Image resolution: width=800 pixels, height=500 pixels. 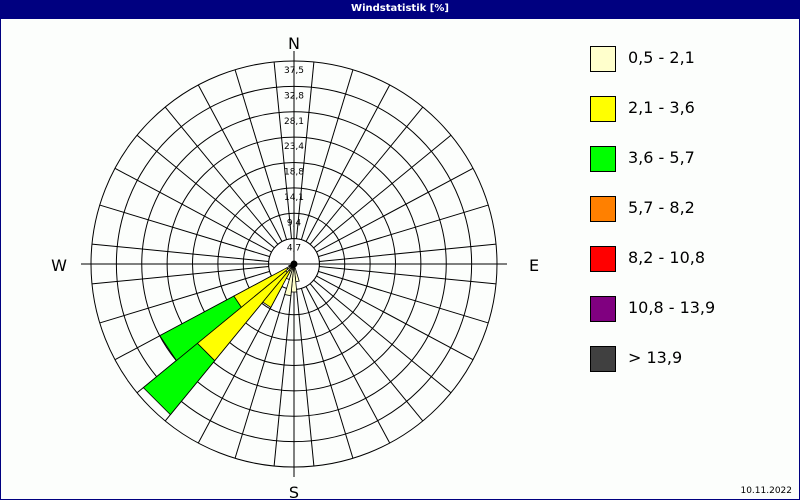 What do you see at coordinates (294, 173) in the screenshot?
I see `radial-tick-label: 18,8` at bounding box center [294, 173].